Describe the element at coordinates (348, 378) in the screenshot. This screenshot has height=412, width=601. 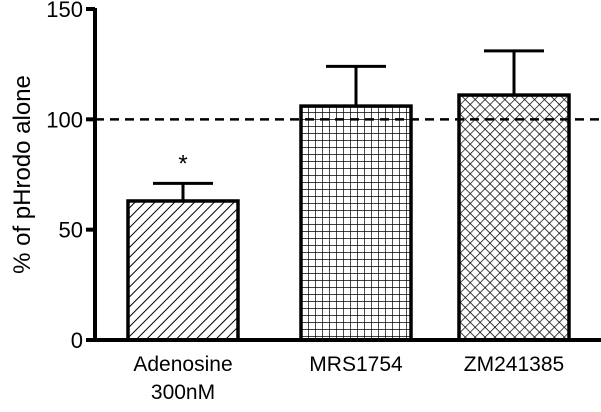
I see `category-labels: Adenosine 300nM MRS1754 ZM241385` at that location.